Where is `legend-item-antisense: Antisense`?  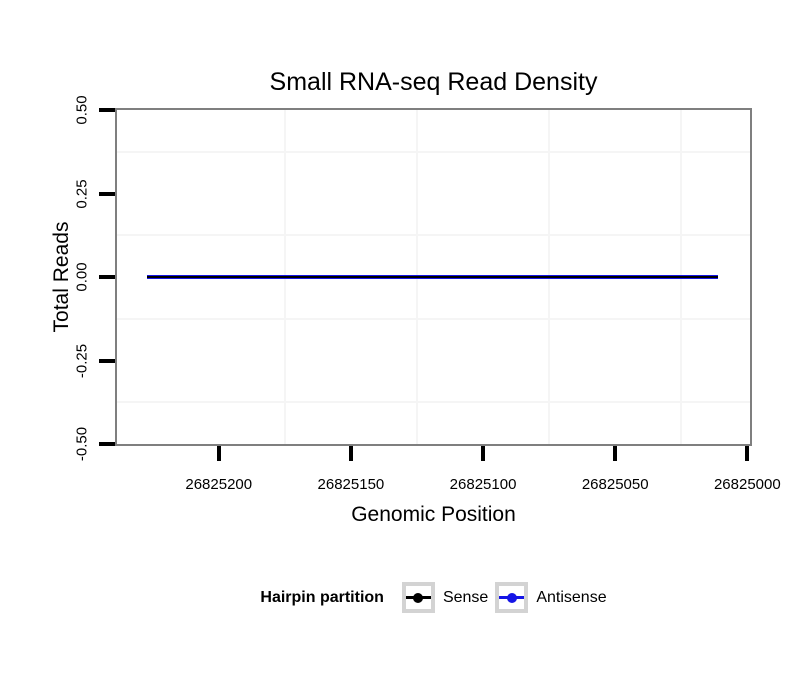
legend-item-antisense: Antisense is located at coordinates (551, 597).